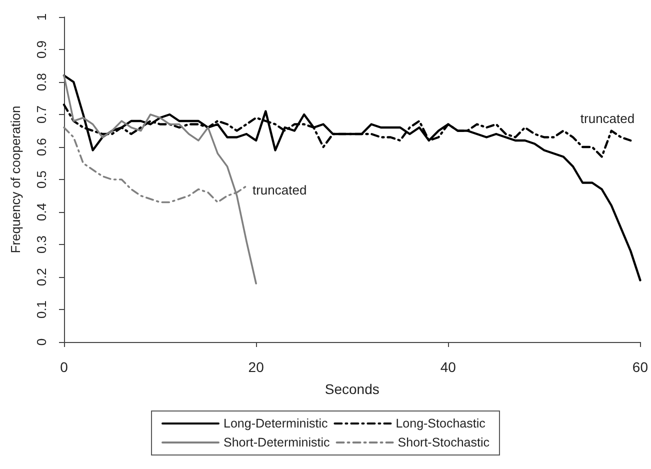 The height and width of the screenshot is (469, 651). Describe the element at coordinates (41, 212) in the screenshot. I see `y-tick-label: 0.4` at that location.